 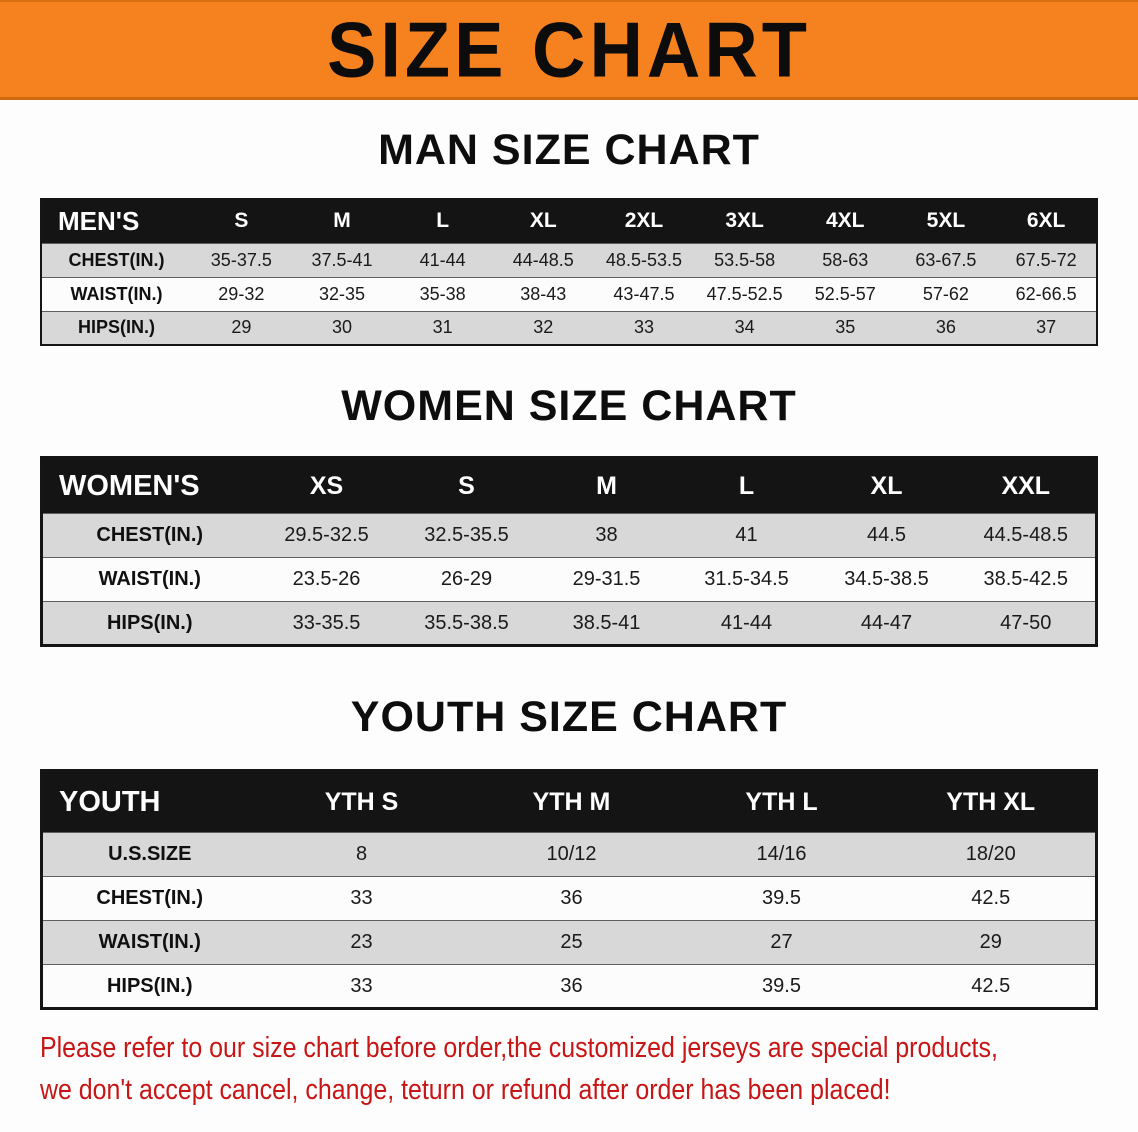 What do you see at coordinates (886, 535) in the screenshot?
I see `size-value-cell: 44.5` at bounding box center [886, 535].